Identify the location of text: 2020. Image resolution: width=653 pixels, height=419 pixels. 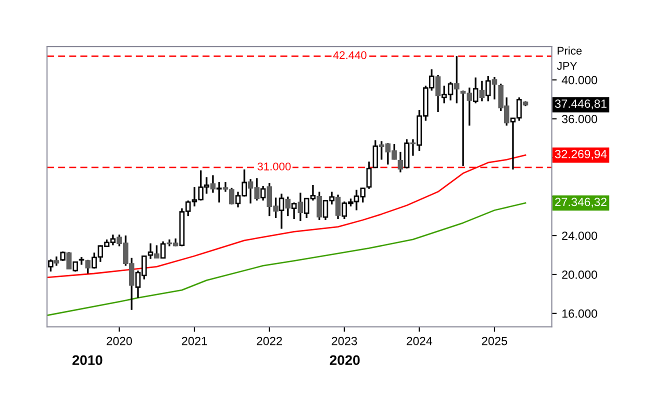
(345, 360).